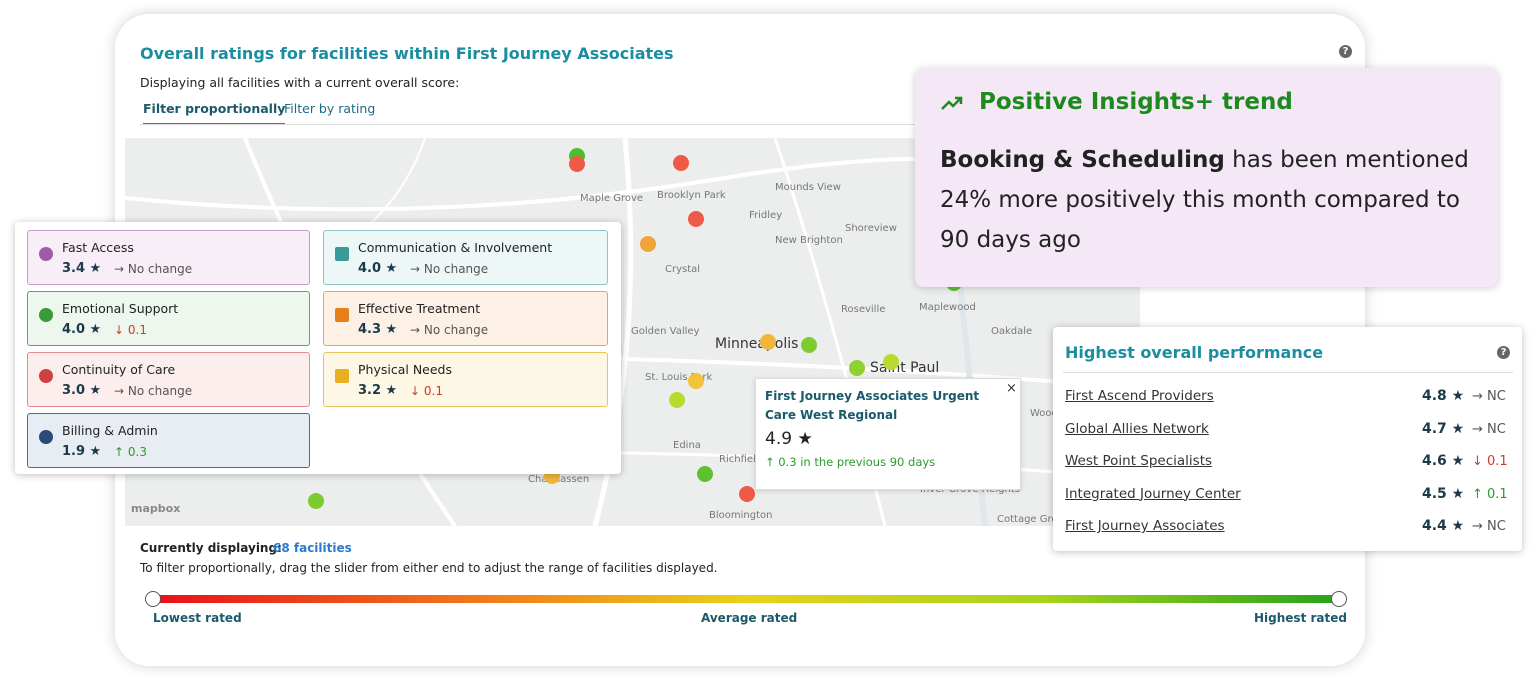  Describe the element at coordinates (808, 187) in the screenshot. I see `place-label: Mounds View` at that location.